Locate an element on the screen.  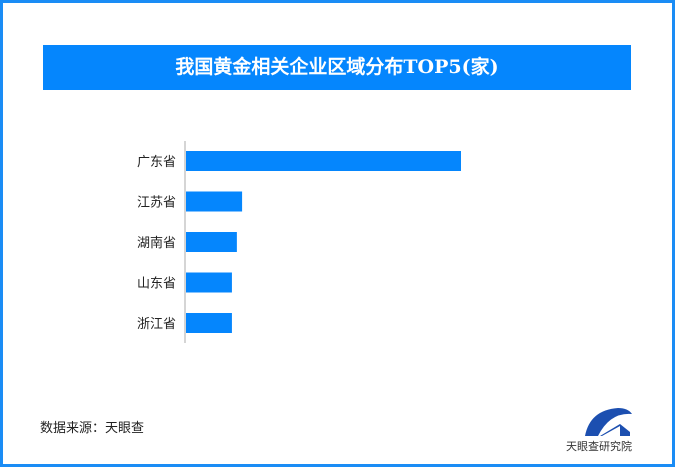
chart-title: 我国黄金相关企业区域分布TOP5(家) is located at coordinates (337, 67).